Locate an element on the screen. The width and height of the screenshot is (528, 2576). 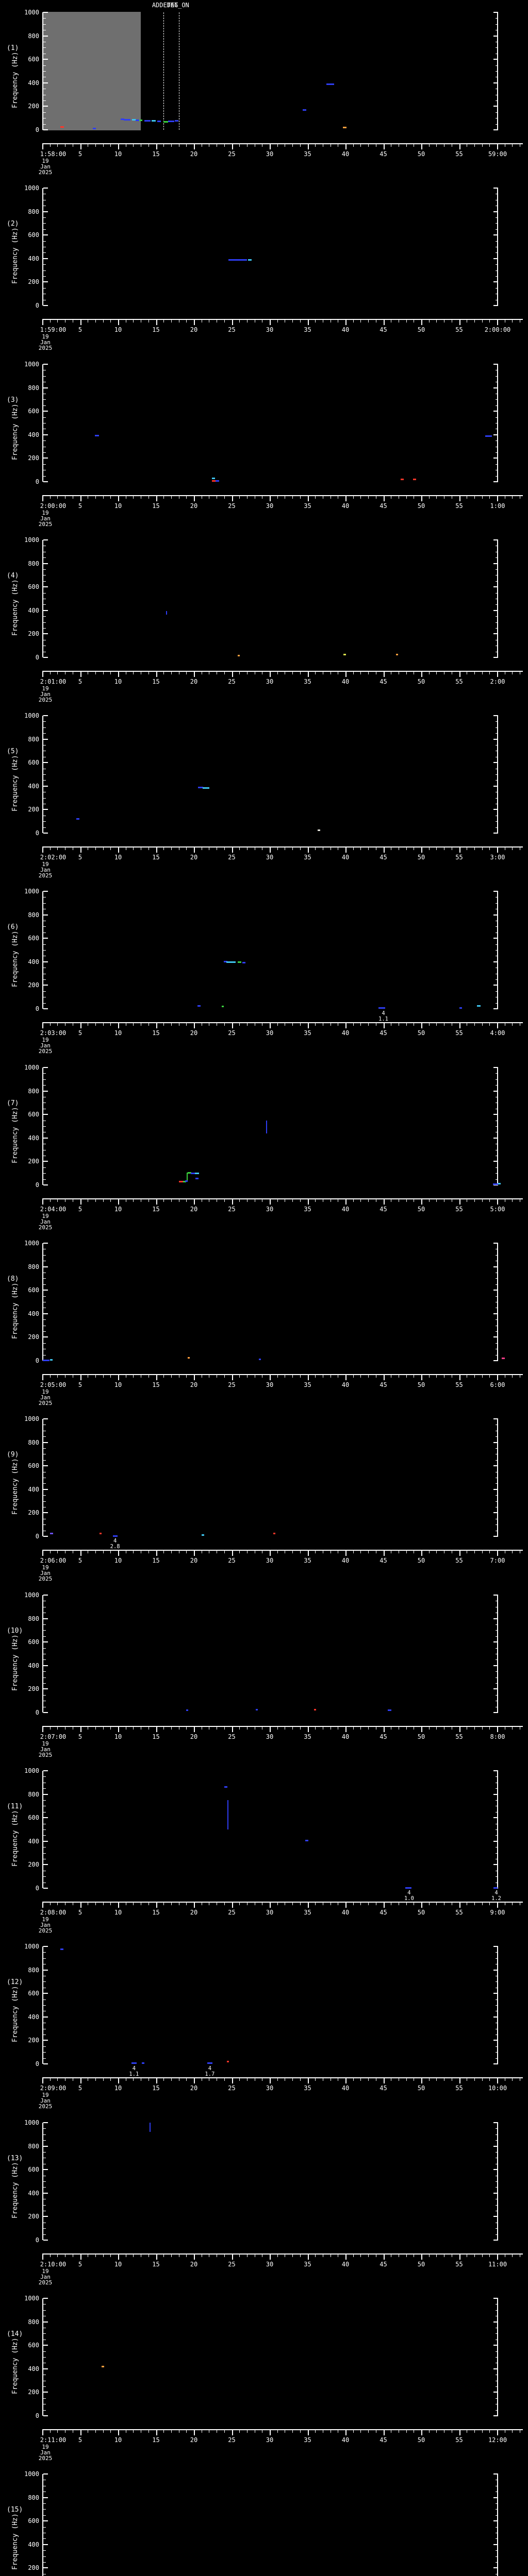
detection-mark is located at coordinates (127, 119).